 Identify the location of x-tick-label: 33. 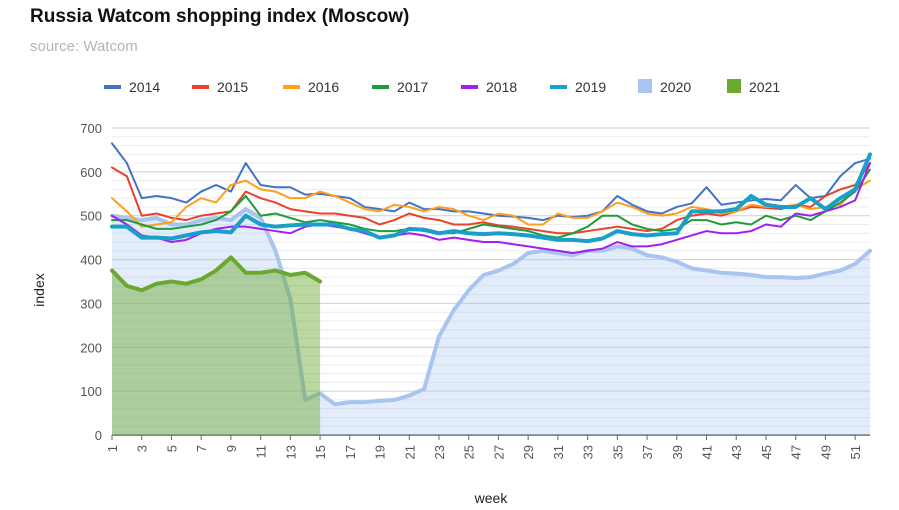
(588, 452).